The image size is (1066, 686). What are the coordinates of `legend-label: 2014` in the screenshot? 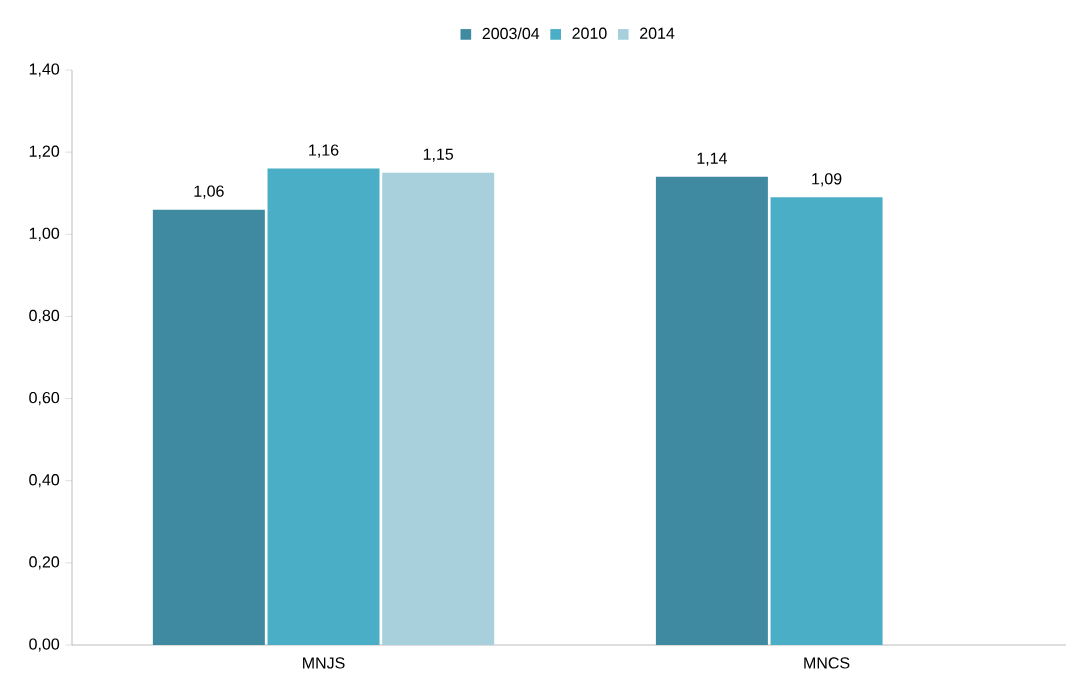 It's located at (657, 33).